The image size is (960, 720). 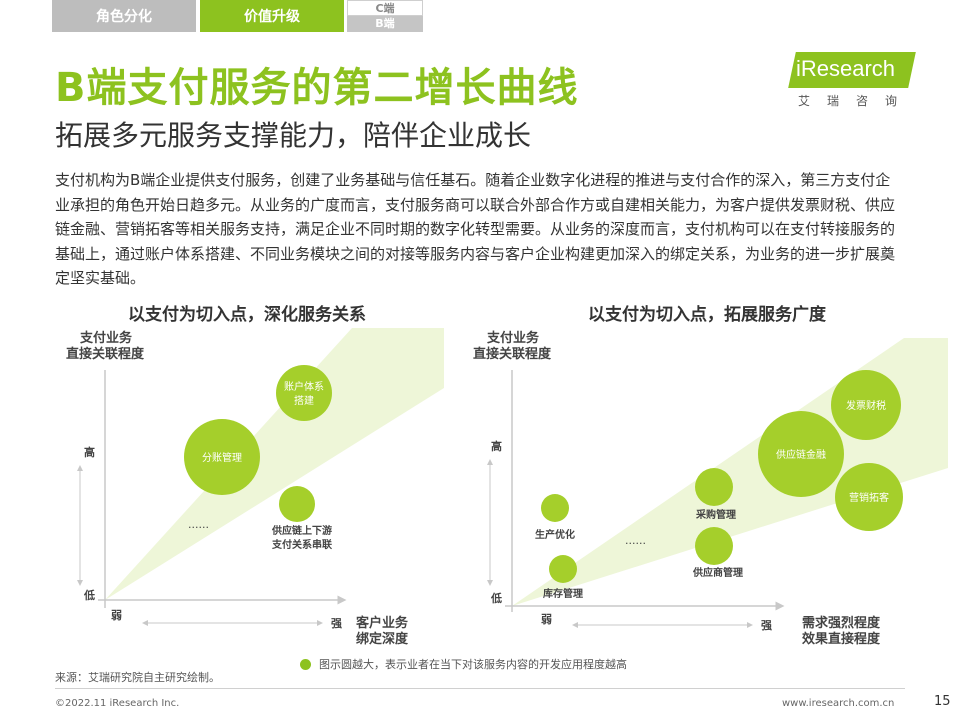 I want to click on tab-role-differentiation: 角色分化, so click(x=124, y=16).